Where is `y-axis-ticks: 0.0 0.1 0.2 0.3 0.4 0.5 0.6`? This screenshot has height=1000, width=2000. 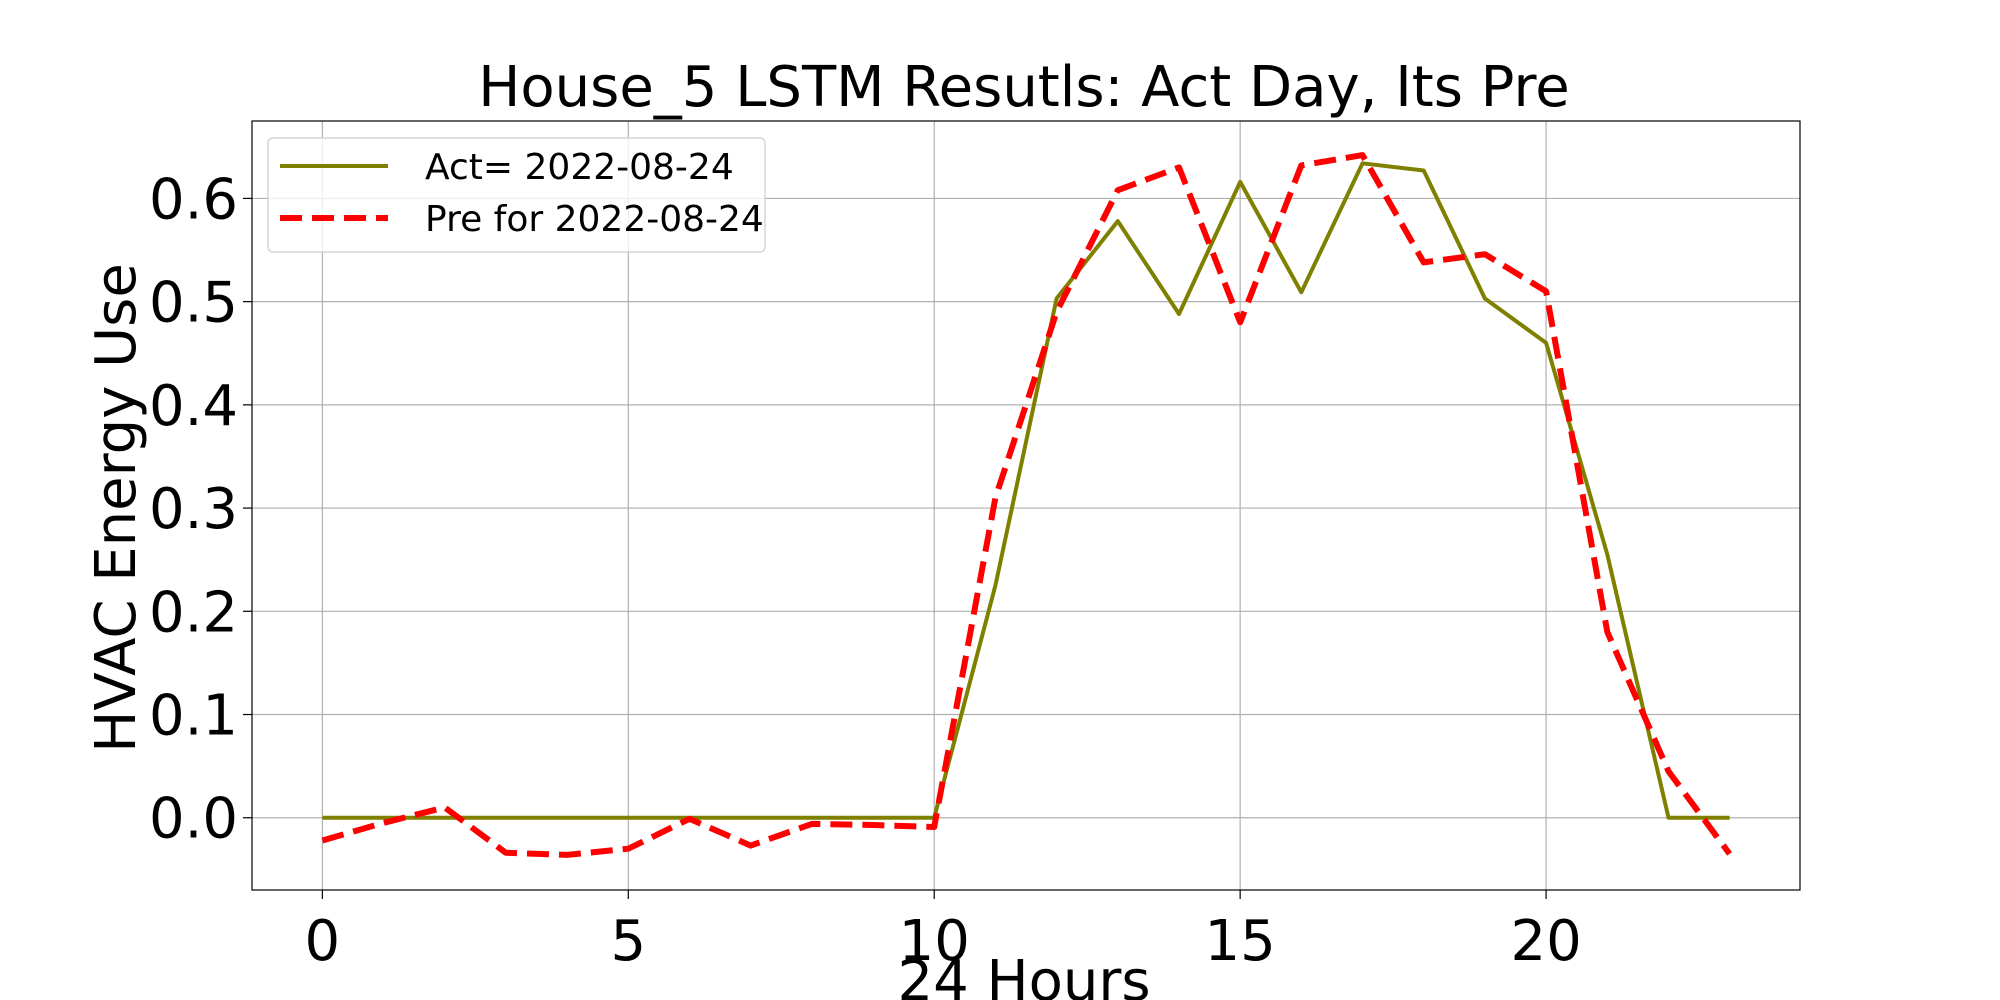 y-axis-ticks: 0.0 0.1 0.2 0.3 0.4 0.5 0.6 is located at coordinates (200, 509).